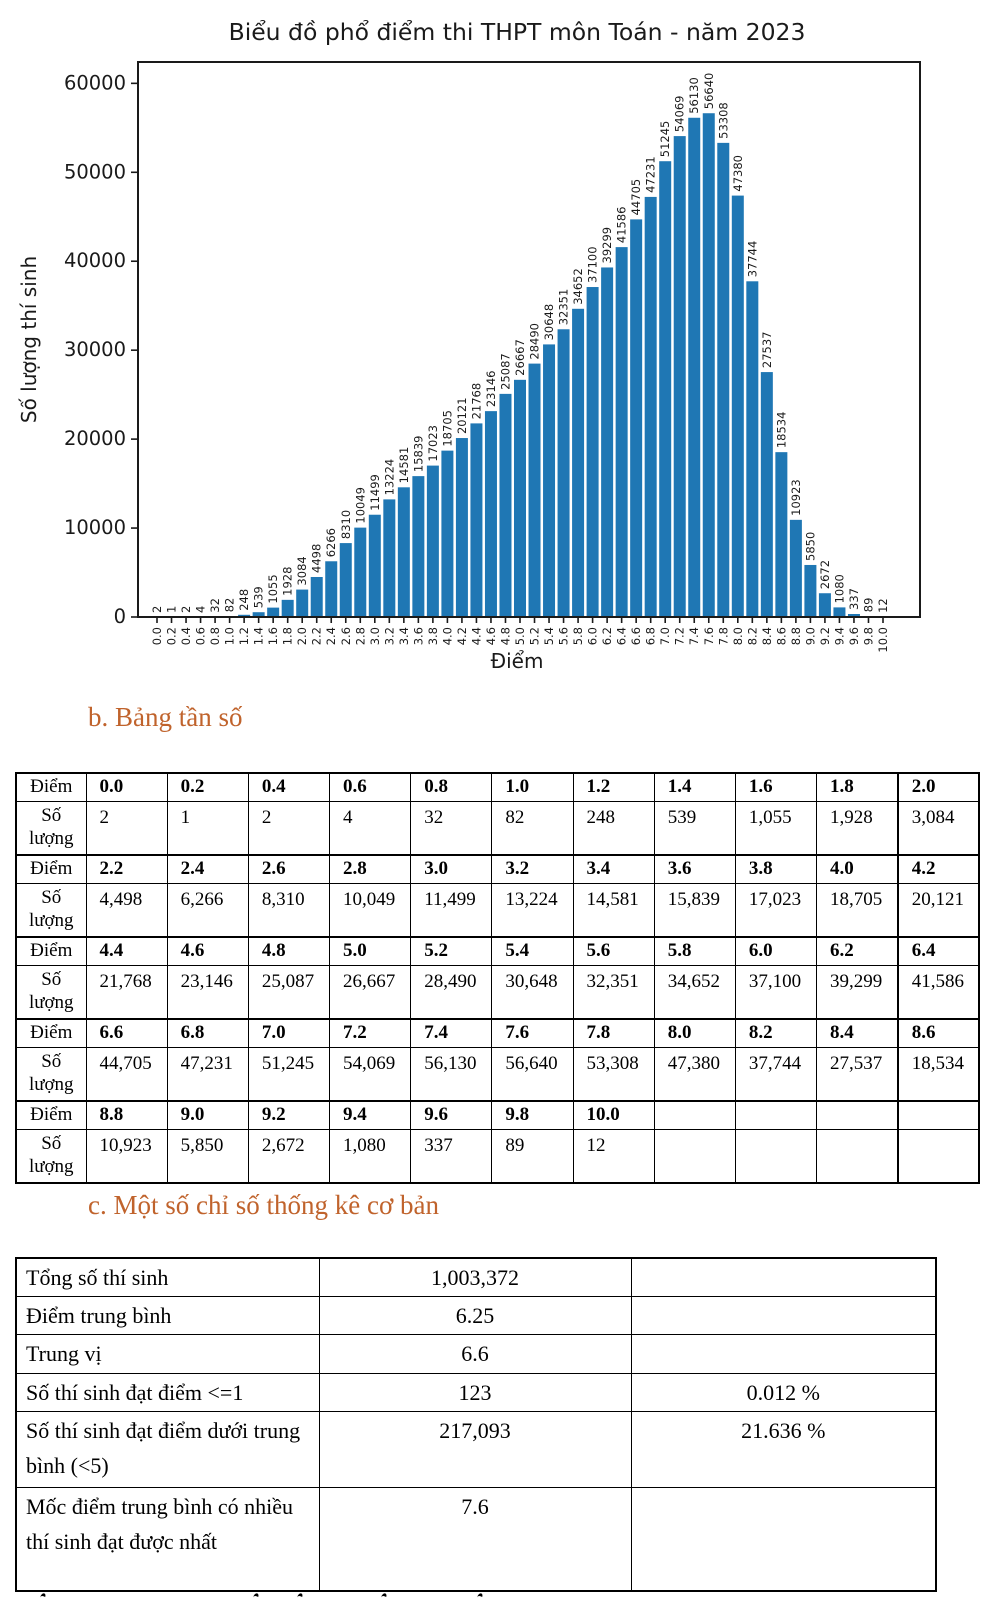  Describe the element at coordinates (564, 307) in the screenshot. I see `bar-value-label: 32351` at that location.